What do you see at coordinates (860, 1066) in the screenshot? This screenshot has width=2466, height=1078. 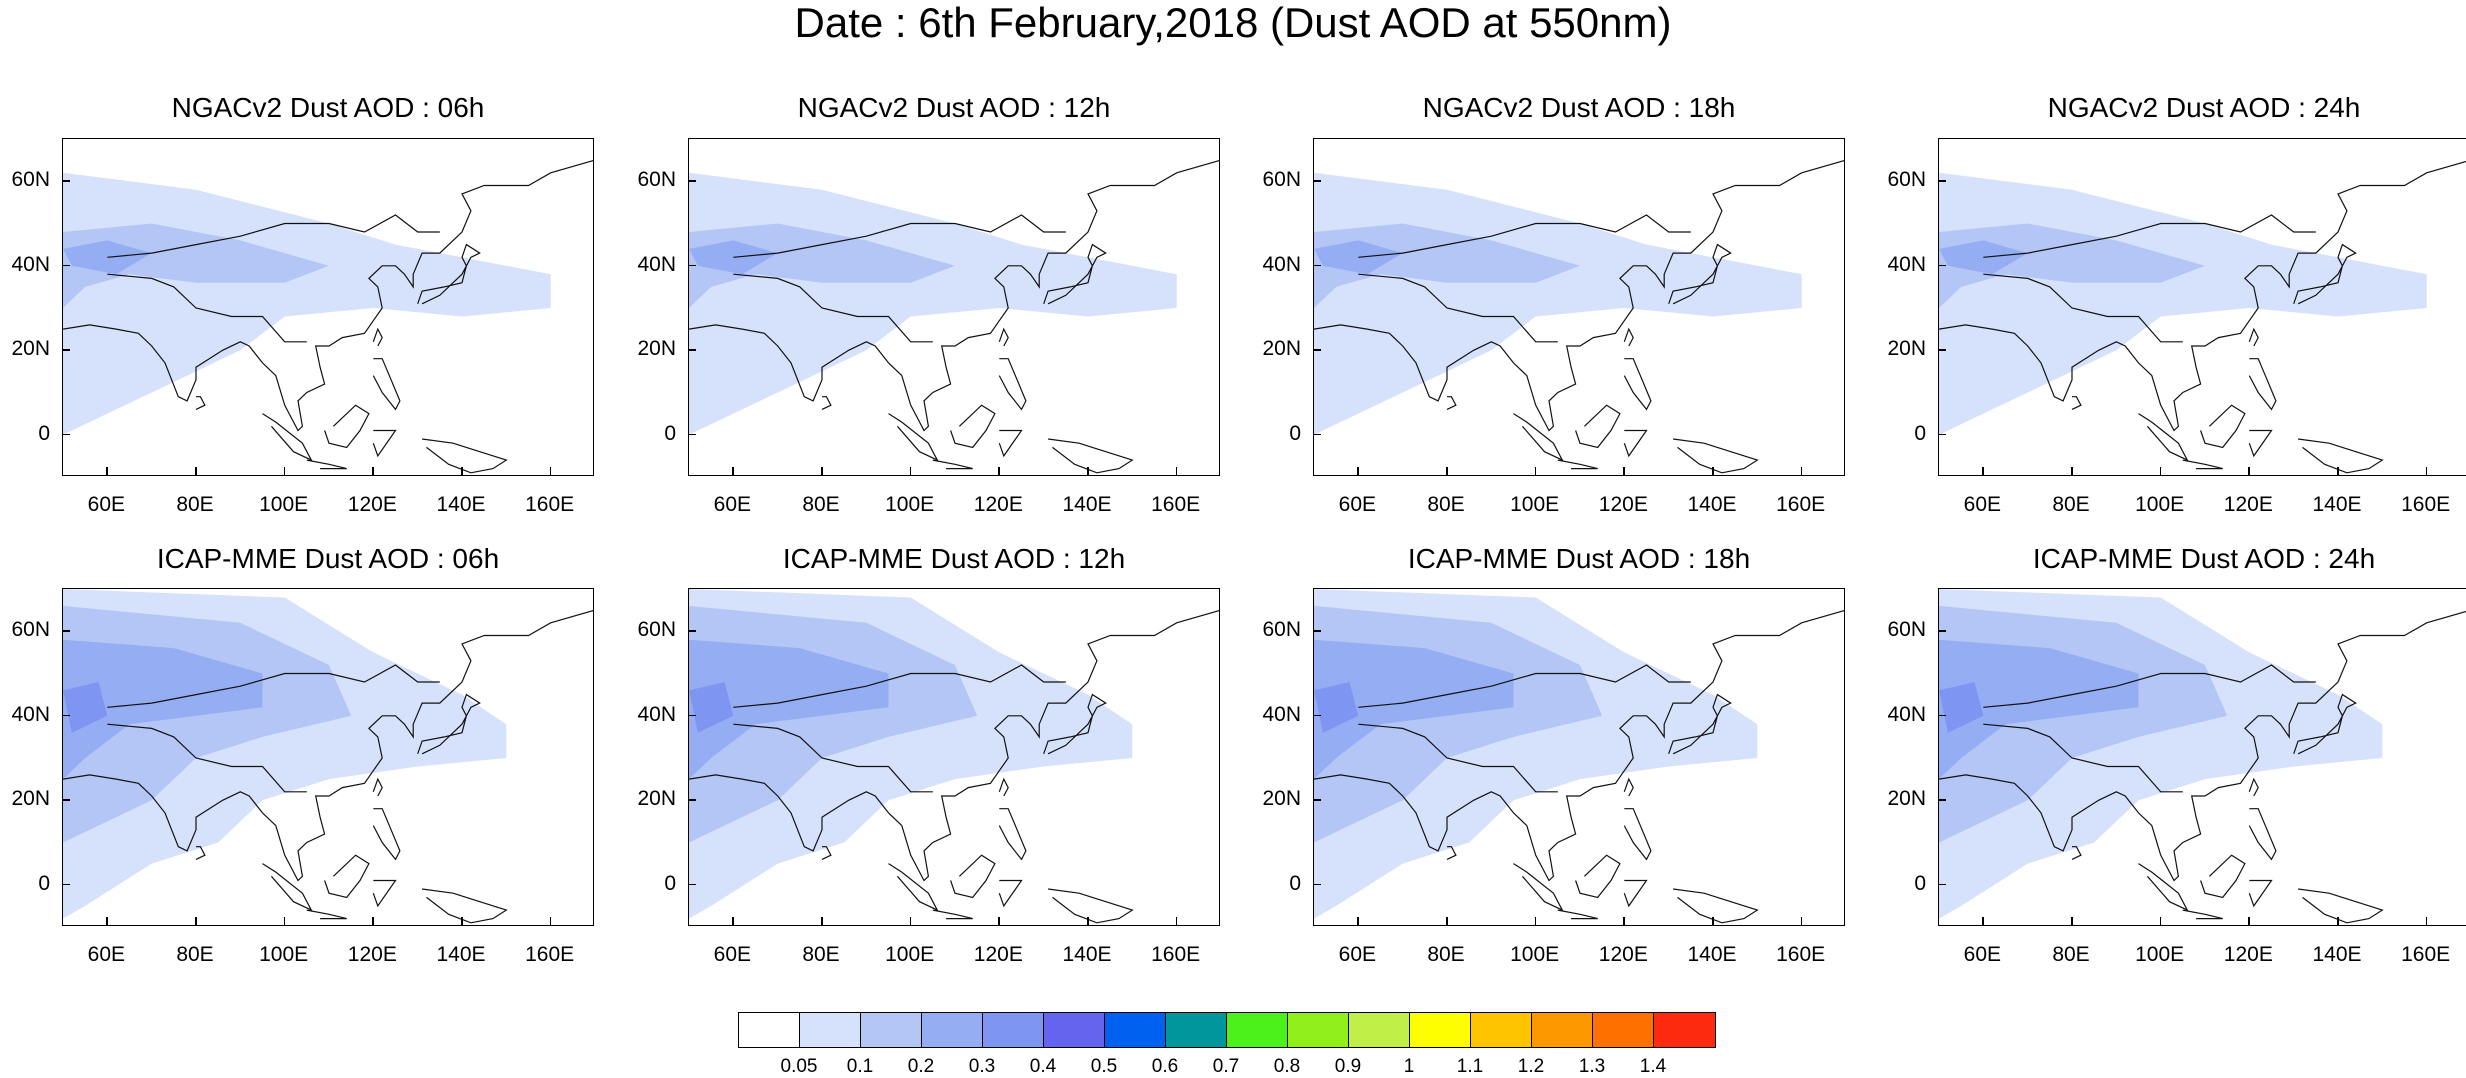 I see `colorbar-label: 0.1` at bounding box center [860, 1066].